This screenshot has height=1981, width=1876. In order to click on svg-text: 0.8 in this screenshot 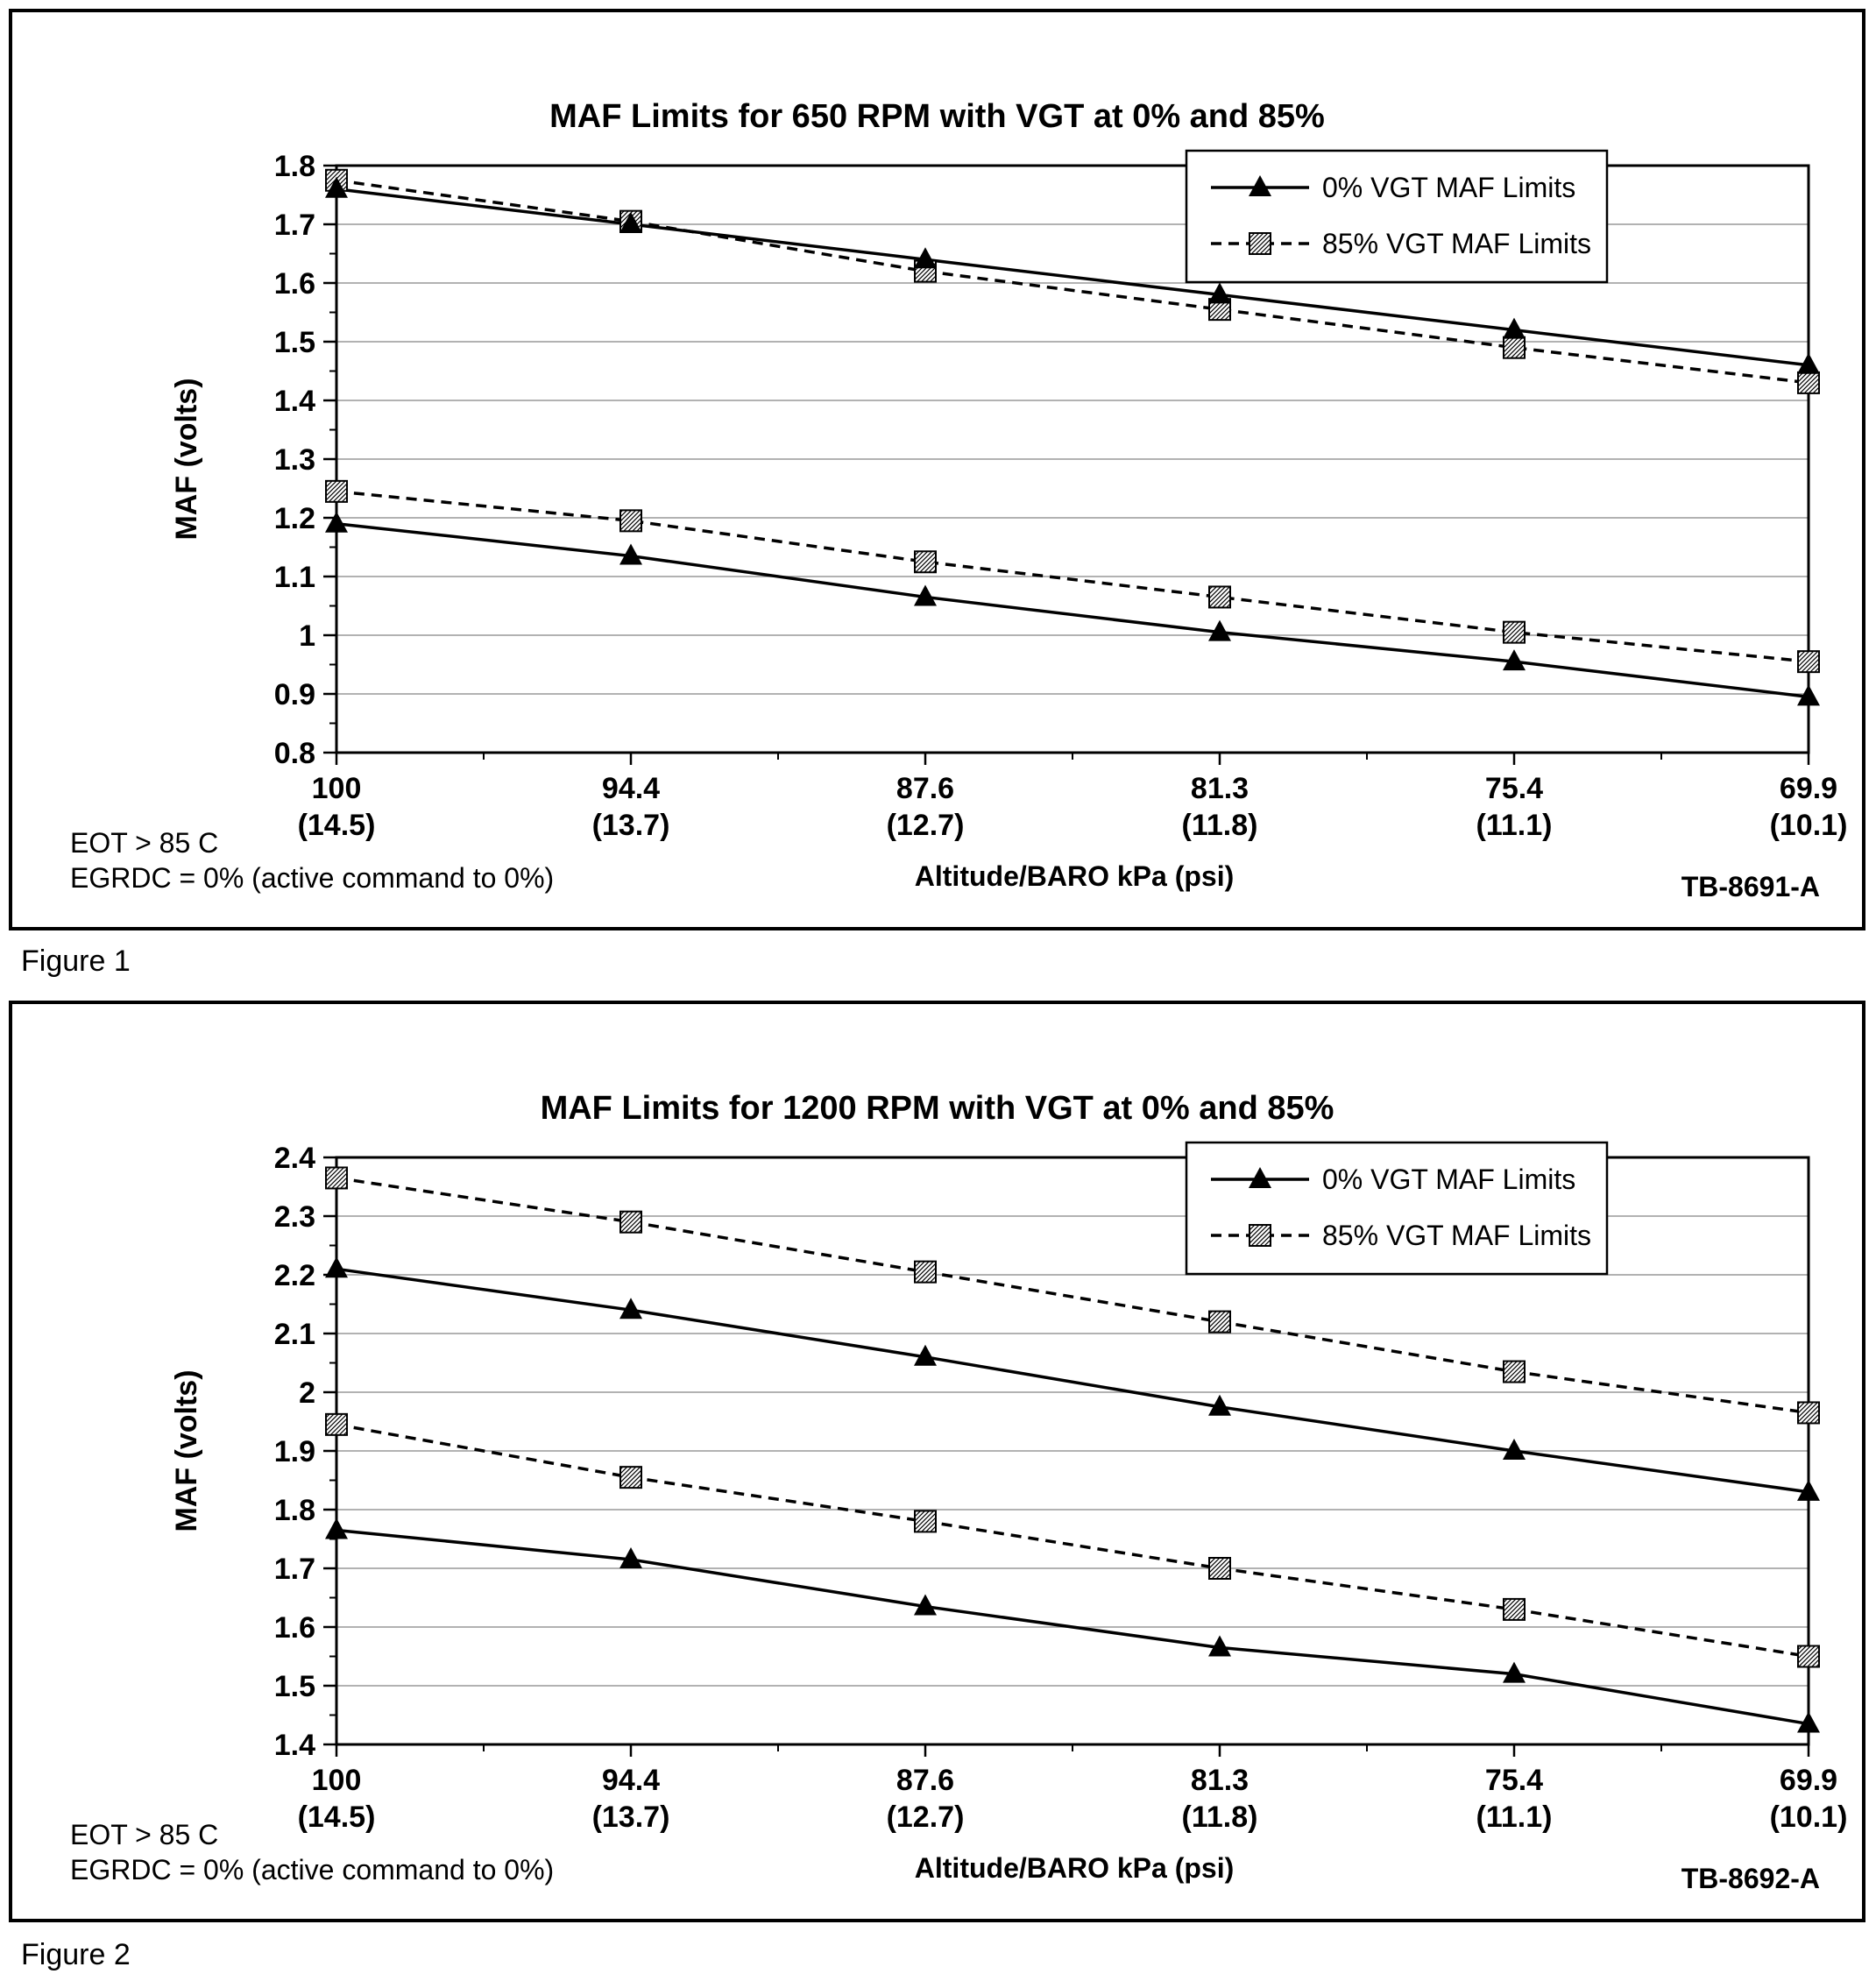, I will do `click(294, 753)`.